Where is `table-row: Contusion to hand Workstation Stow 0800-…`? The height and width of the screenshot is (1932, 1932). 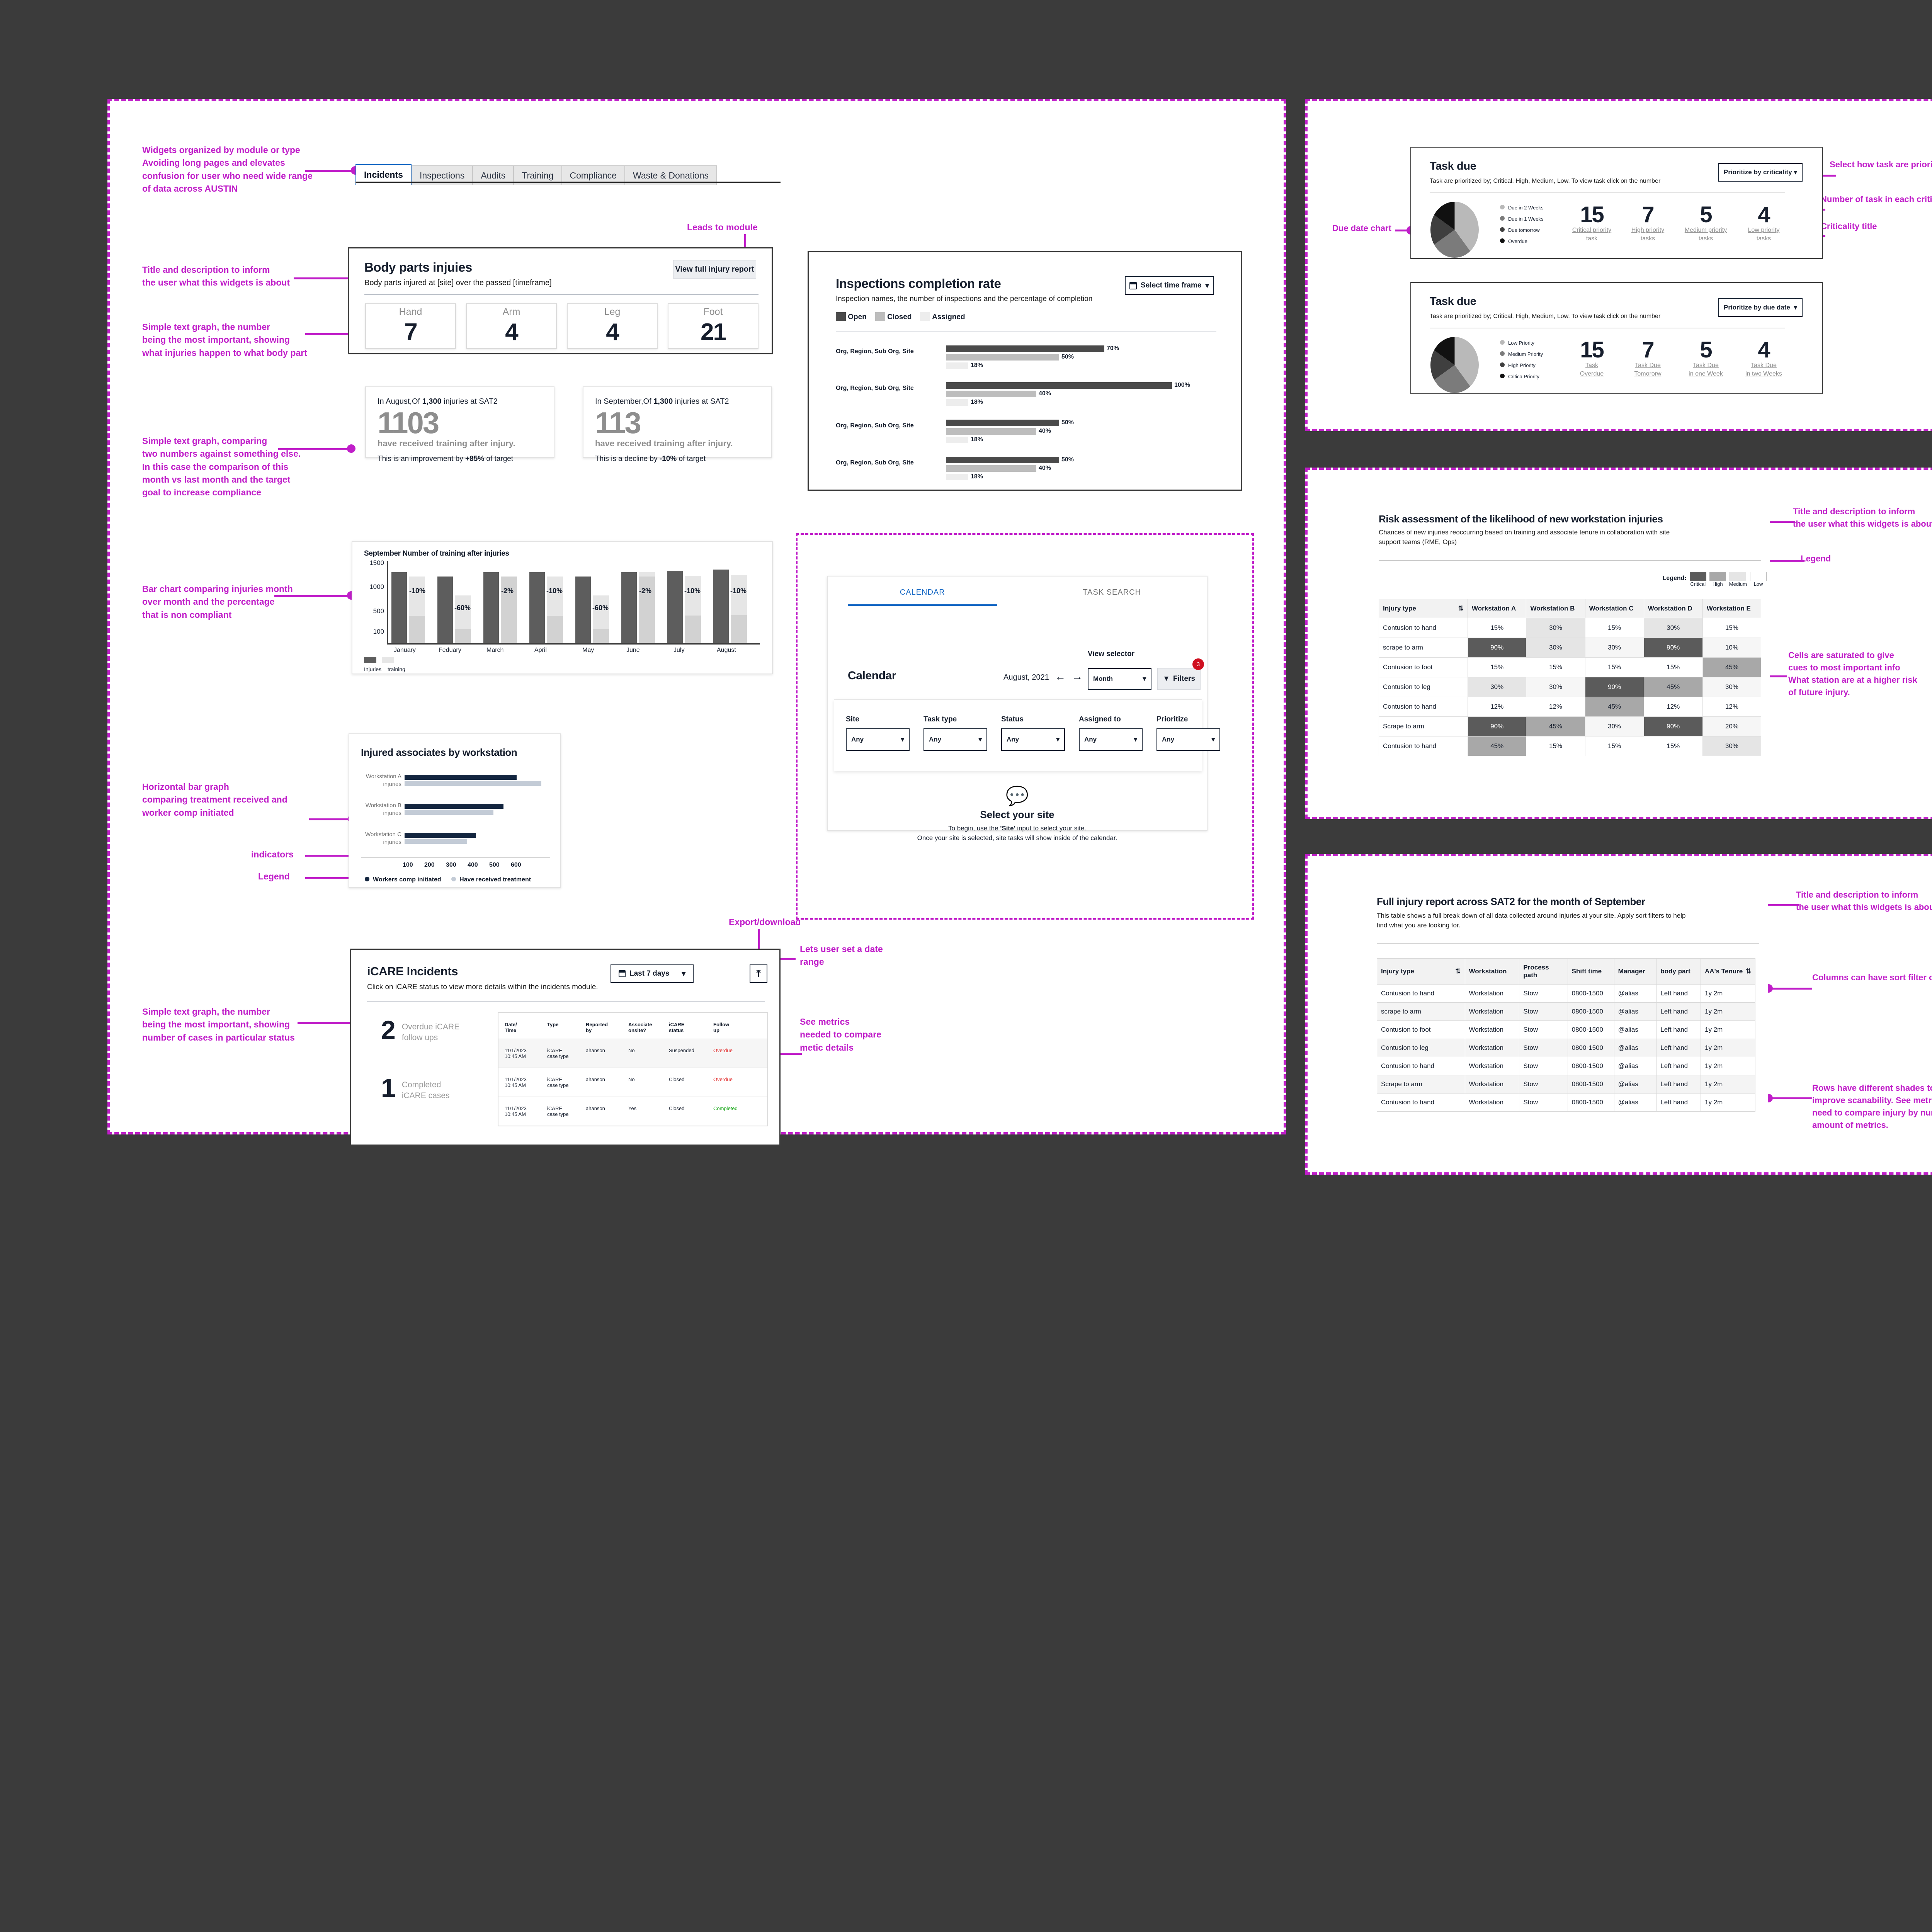 table-row: Contusion to hand Workstation Stow 0800-… is located at coordinates (1566, 1066).